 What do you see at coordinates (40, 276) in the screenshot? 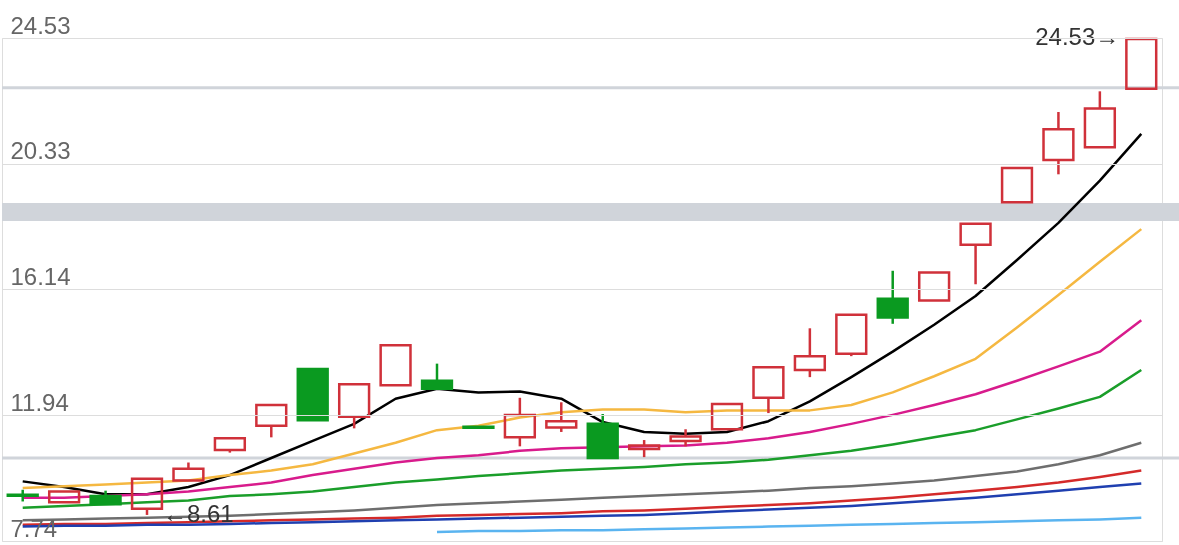
I see `y-tick-label: 16.14` at bounding box center [40, 276].